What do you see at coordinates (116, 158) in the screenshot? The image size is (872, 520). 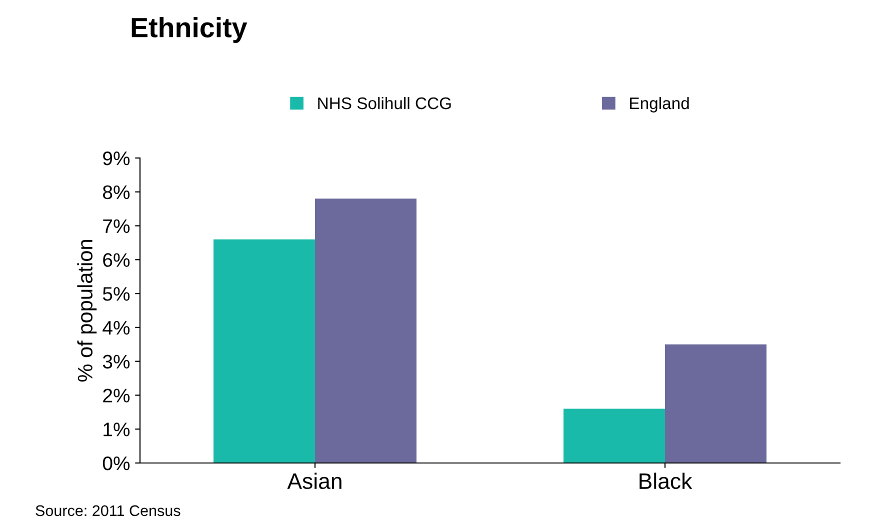 I see `y-tick-label: 9%` at bounding box center [116, 158].